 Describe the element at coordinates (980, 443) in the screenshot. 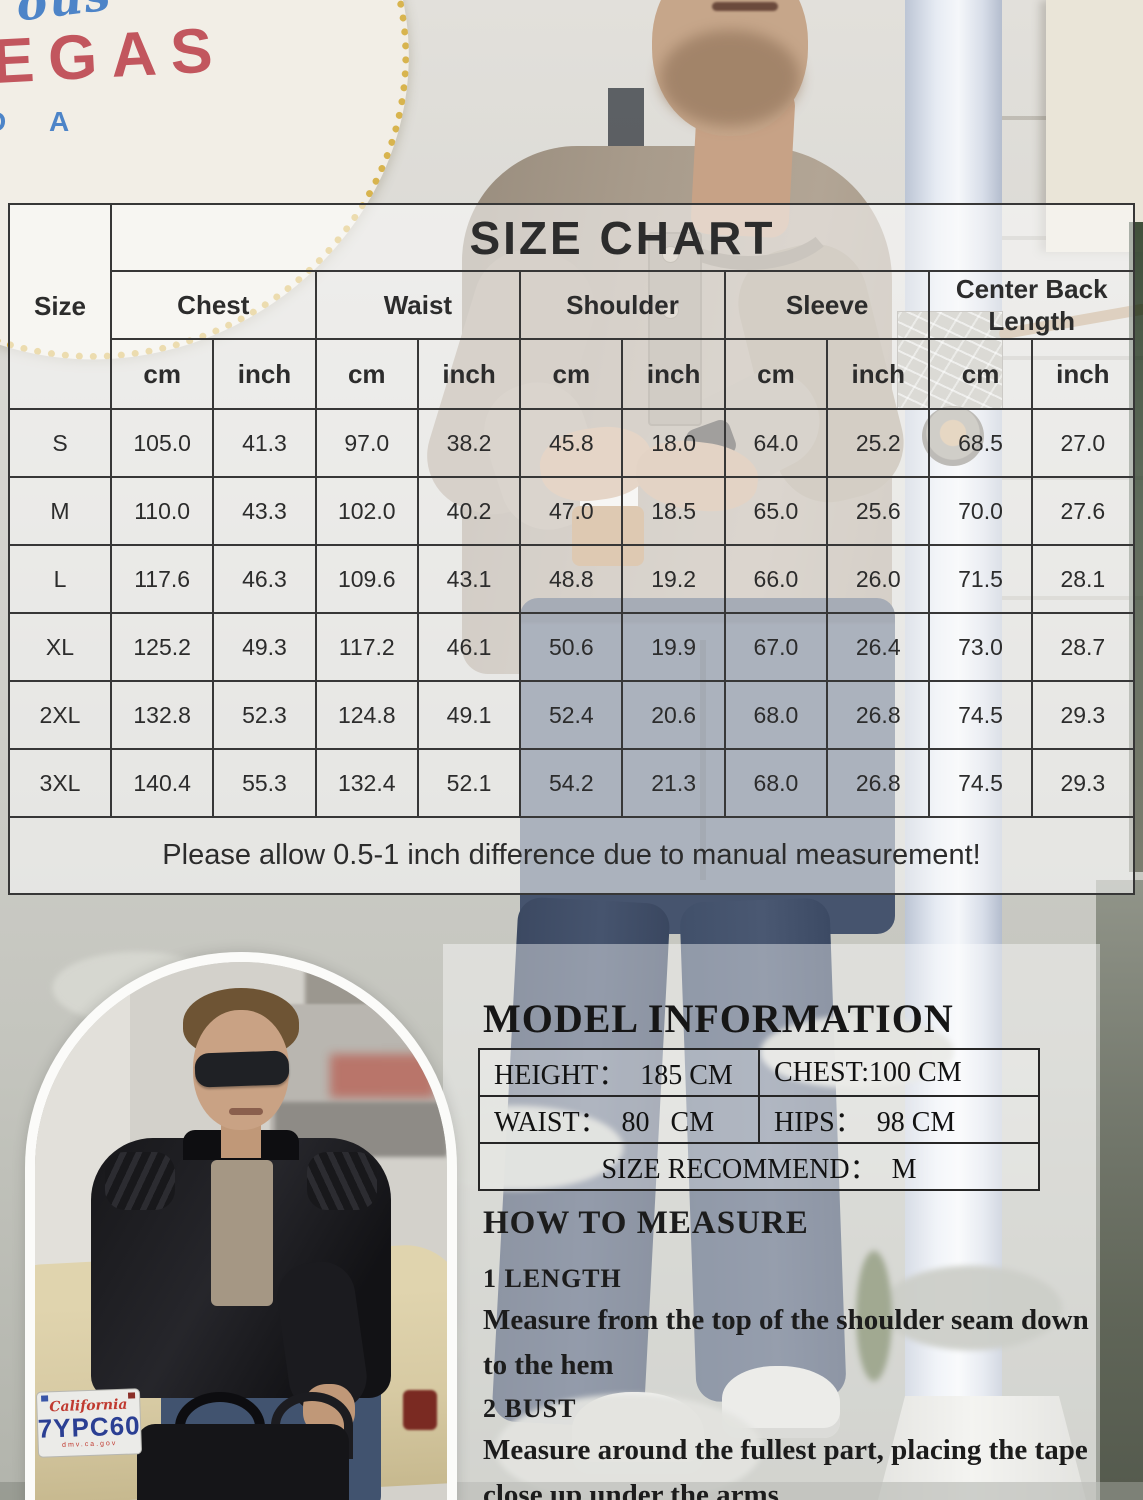

I see `cell: 68.5` at that location.